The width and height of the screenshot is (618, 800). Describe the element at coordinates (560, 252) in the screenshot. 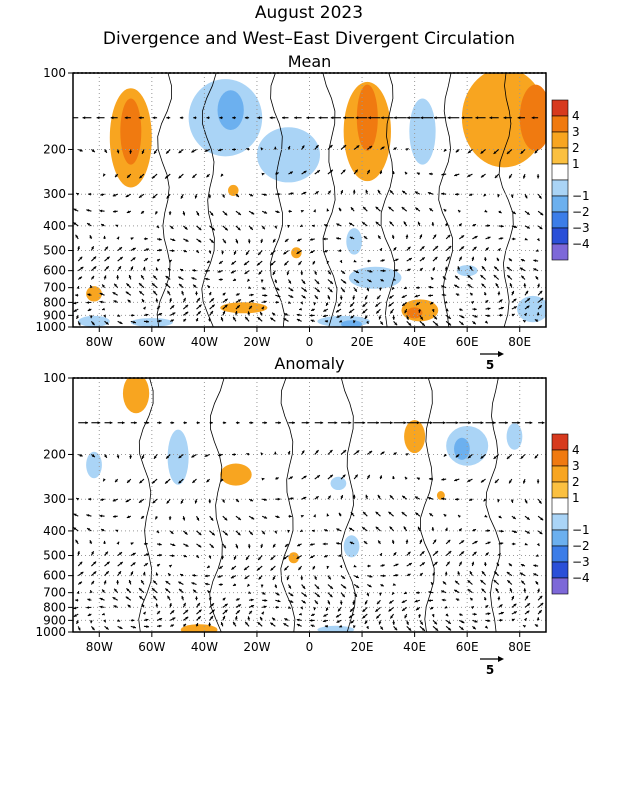

I see `colorbar-swatch` at that location.